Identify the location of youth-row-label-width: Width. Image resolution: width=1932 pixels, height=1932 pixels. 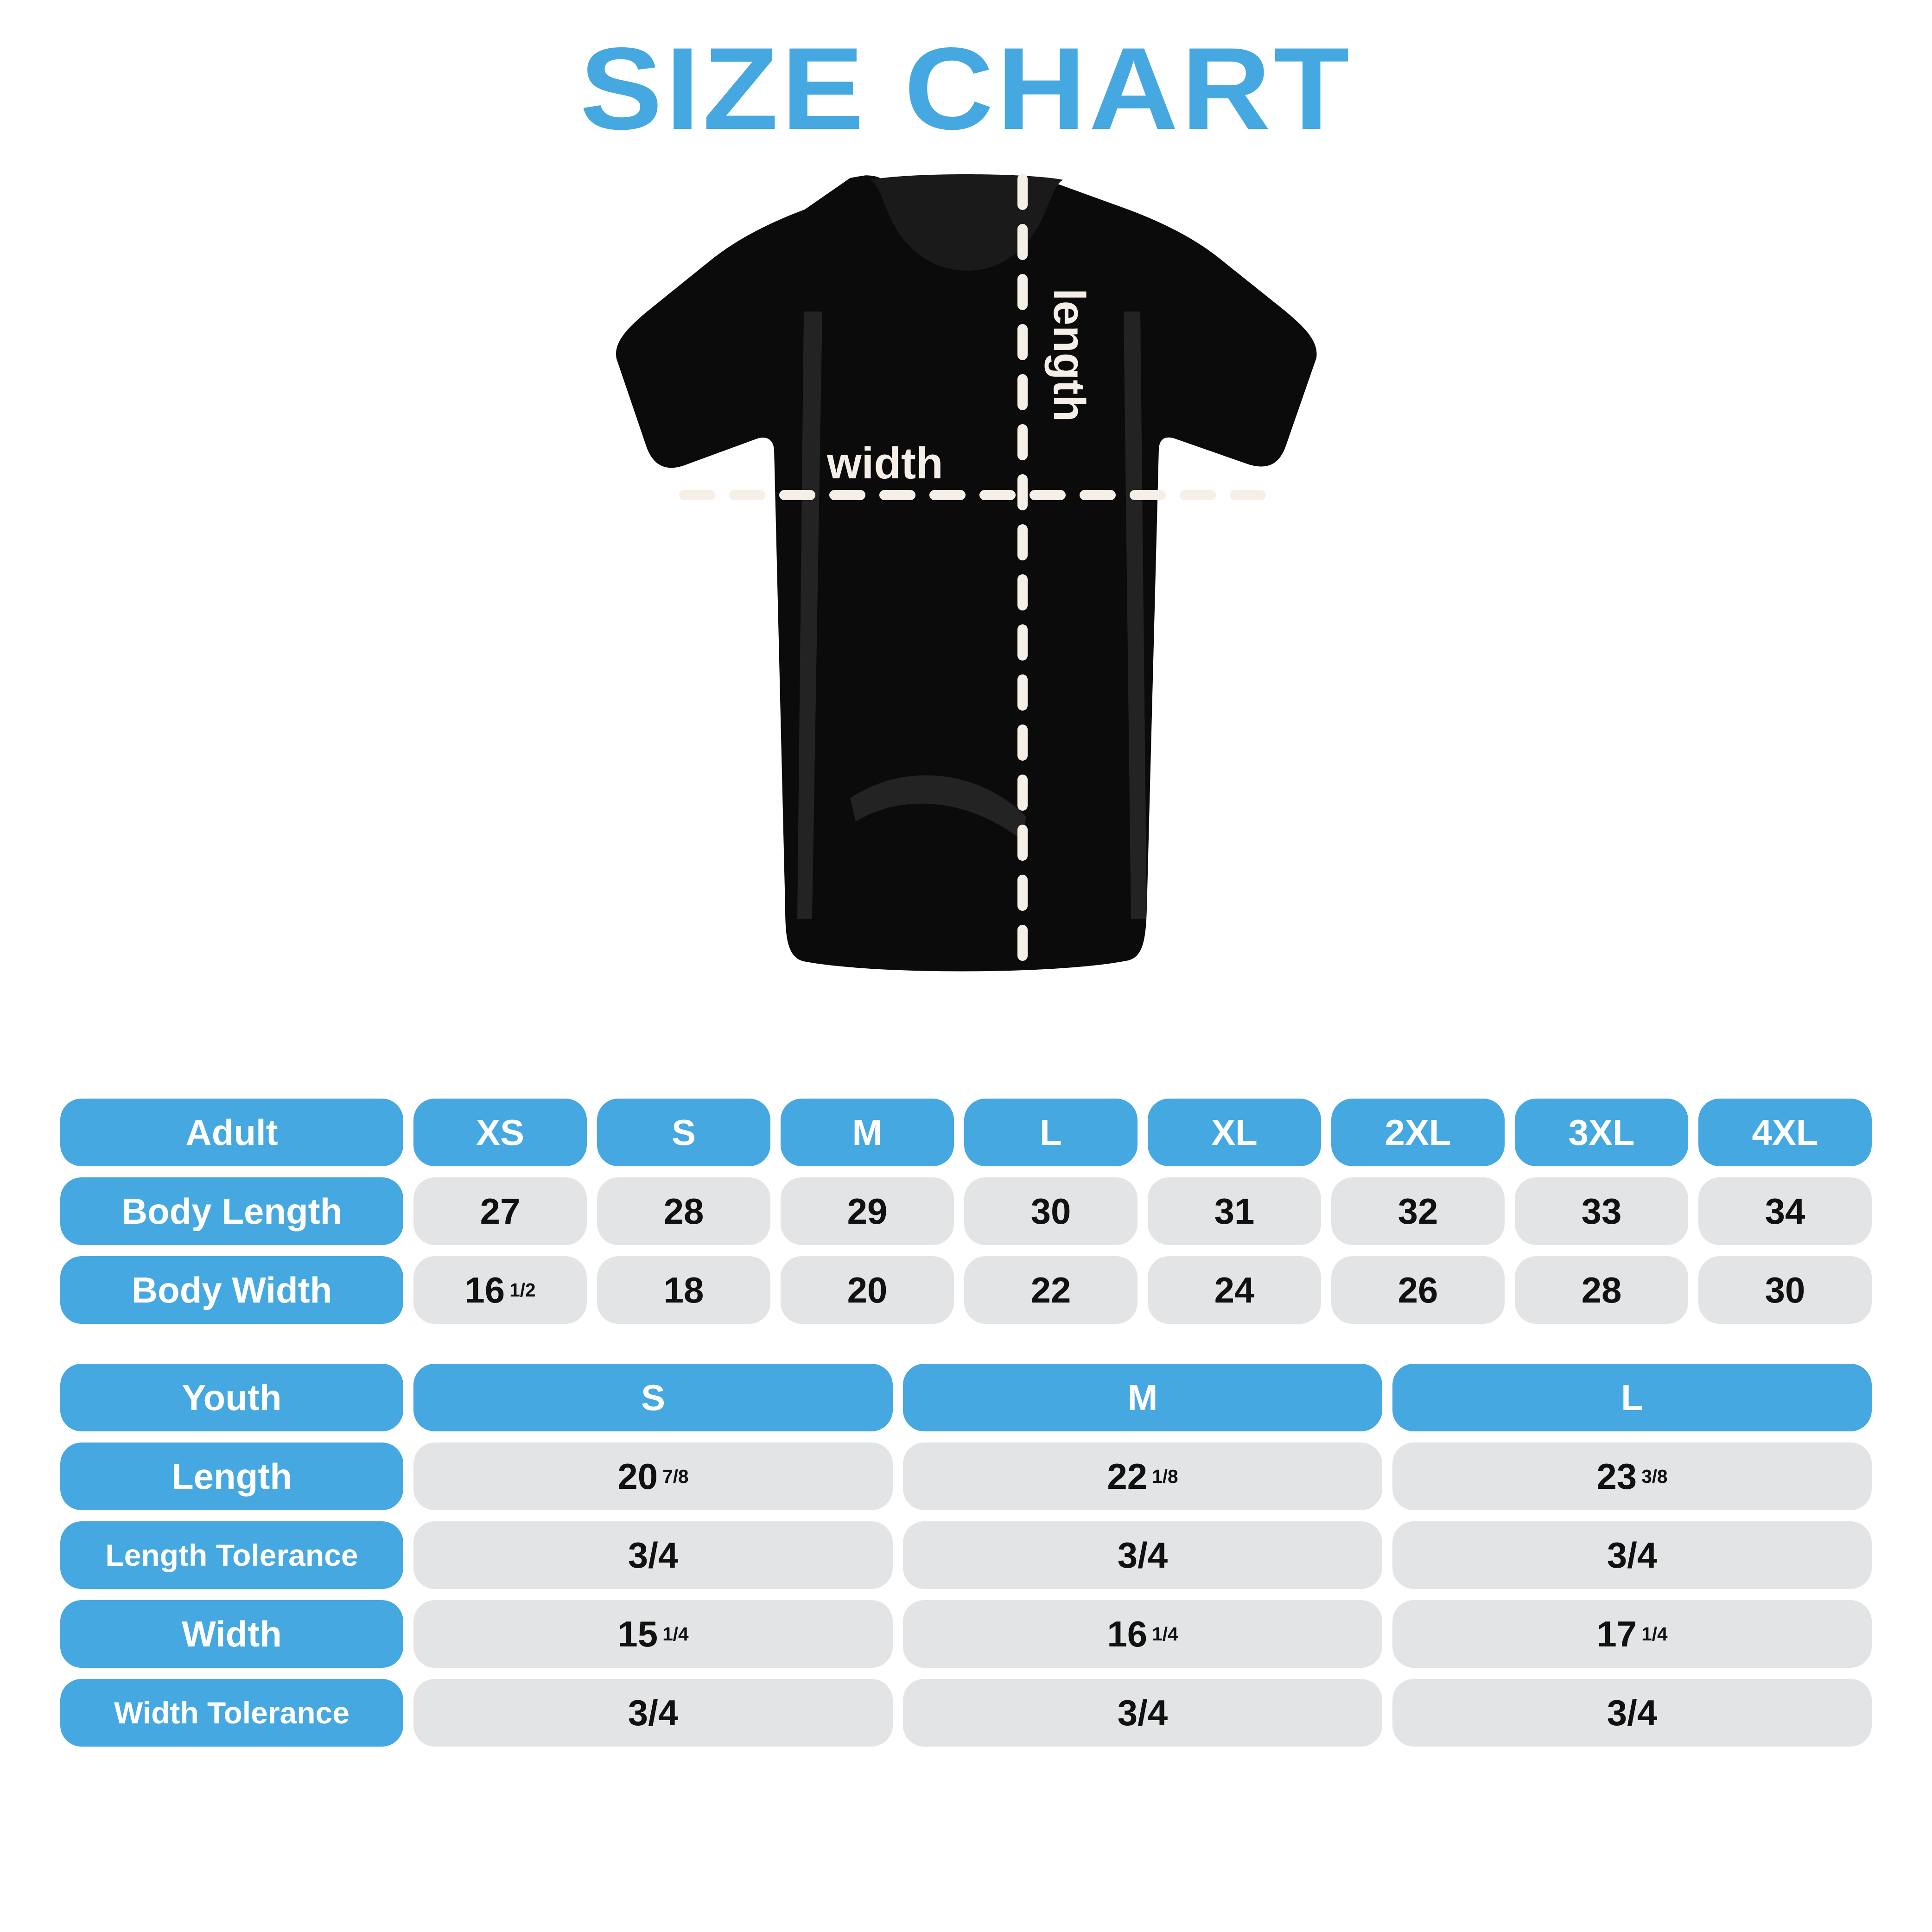
(231, 1634).